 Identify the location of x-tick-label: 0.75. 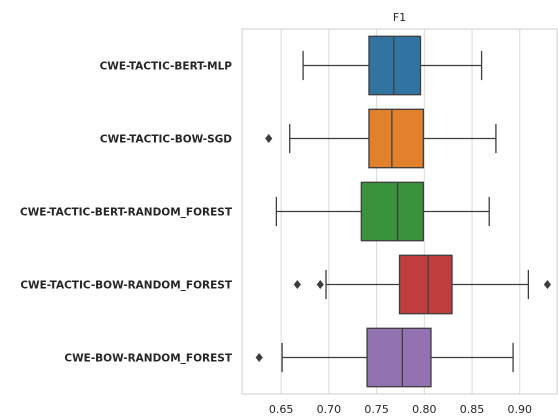
(376, 409).